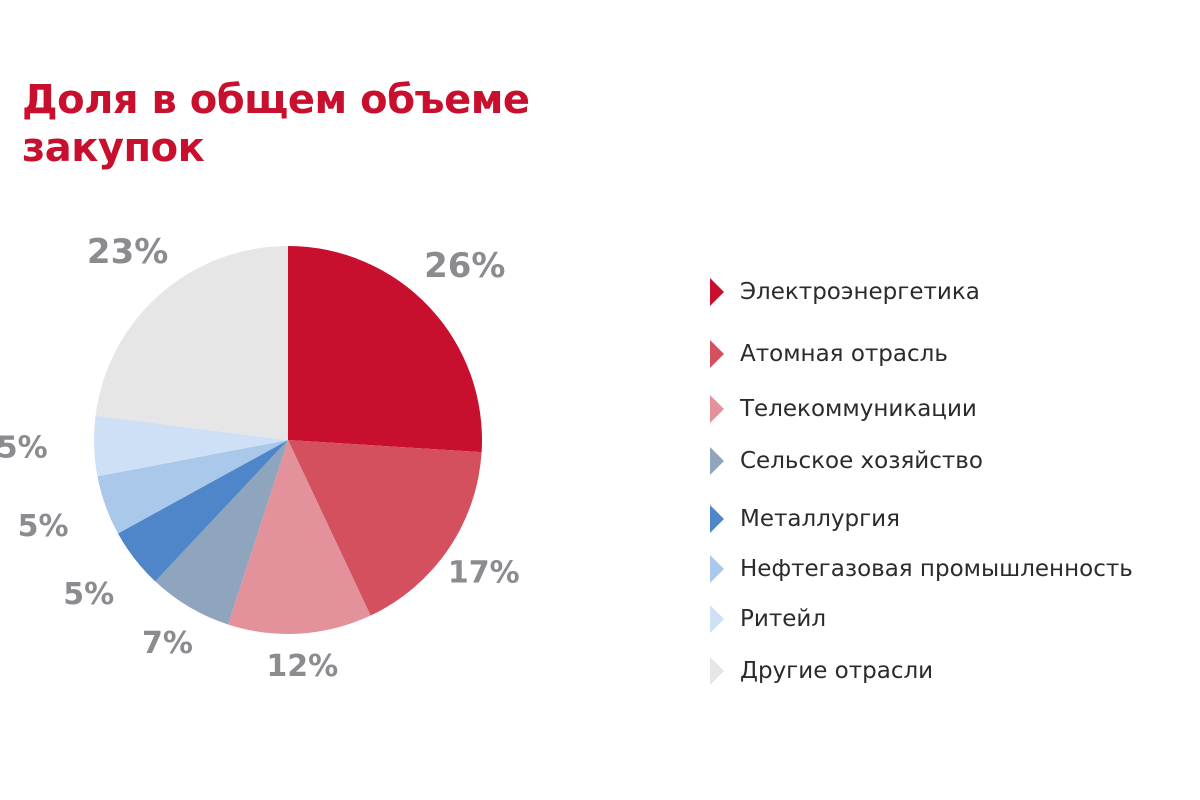  Describe the element at coordinates (861, 461) in the screenshot. I see `legend-label: Сельское хозяйство` at that location.